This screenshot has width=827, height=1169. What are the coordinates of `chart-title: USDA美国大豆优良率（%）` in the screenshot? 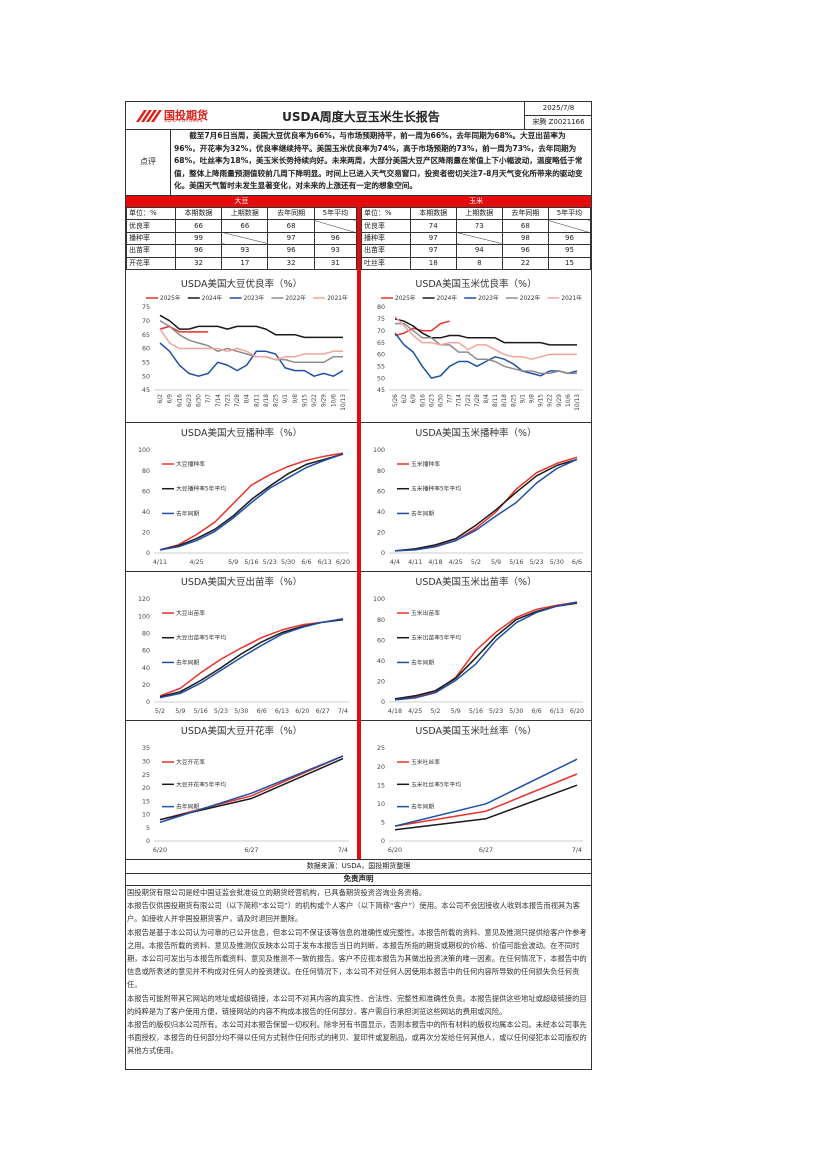 It's located at (241, 284).